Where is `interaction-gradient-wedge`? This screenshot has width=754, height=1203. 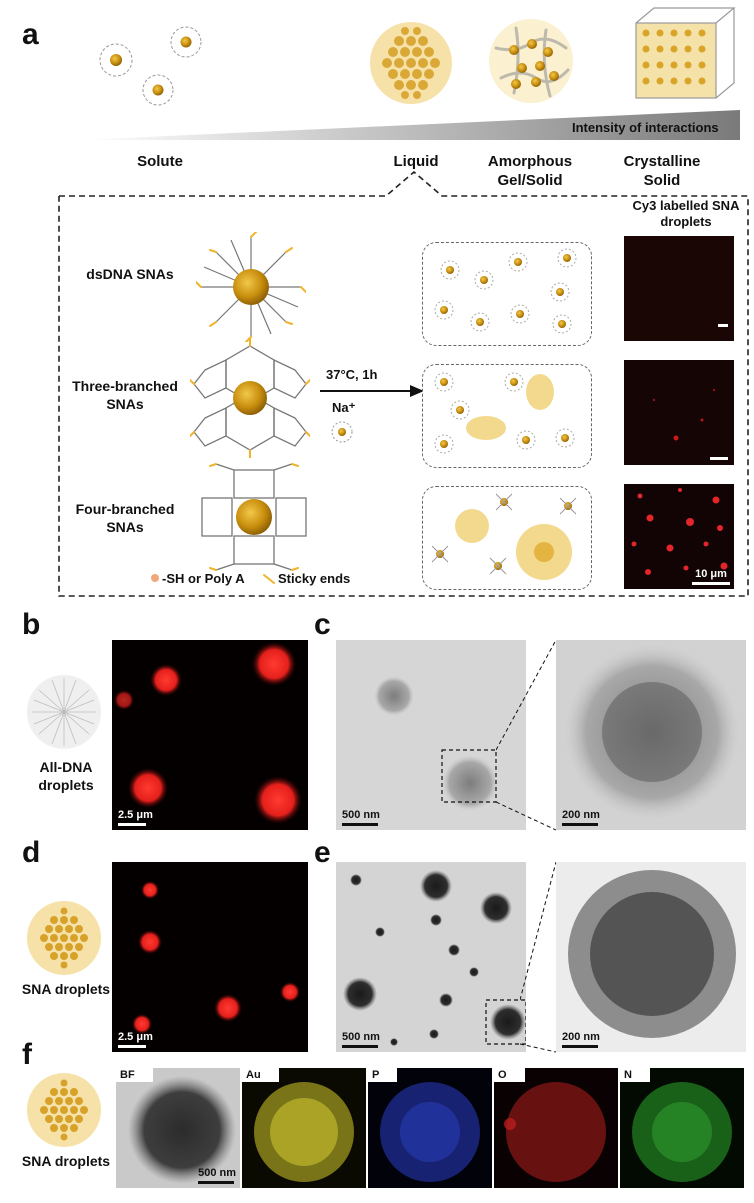
interaction-gradient-wedge is located at coordinates (410, 125).